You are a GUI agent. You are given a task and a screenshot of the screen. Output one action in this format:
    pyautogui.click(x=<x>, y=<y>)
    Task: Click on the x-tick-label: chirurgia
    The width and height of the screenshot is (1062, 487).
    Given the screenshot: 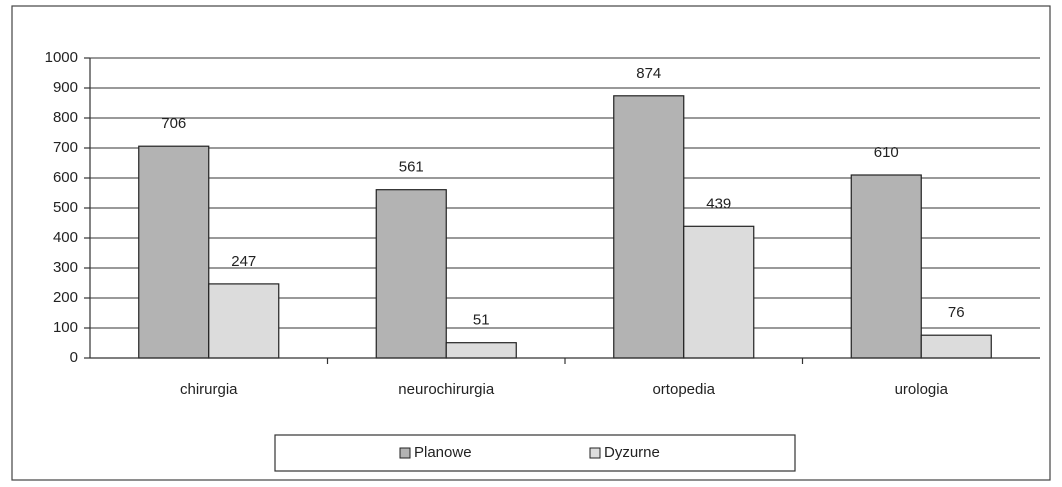 What is the action you would take?
    pyautogui.click(x=209, y=389)
    